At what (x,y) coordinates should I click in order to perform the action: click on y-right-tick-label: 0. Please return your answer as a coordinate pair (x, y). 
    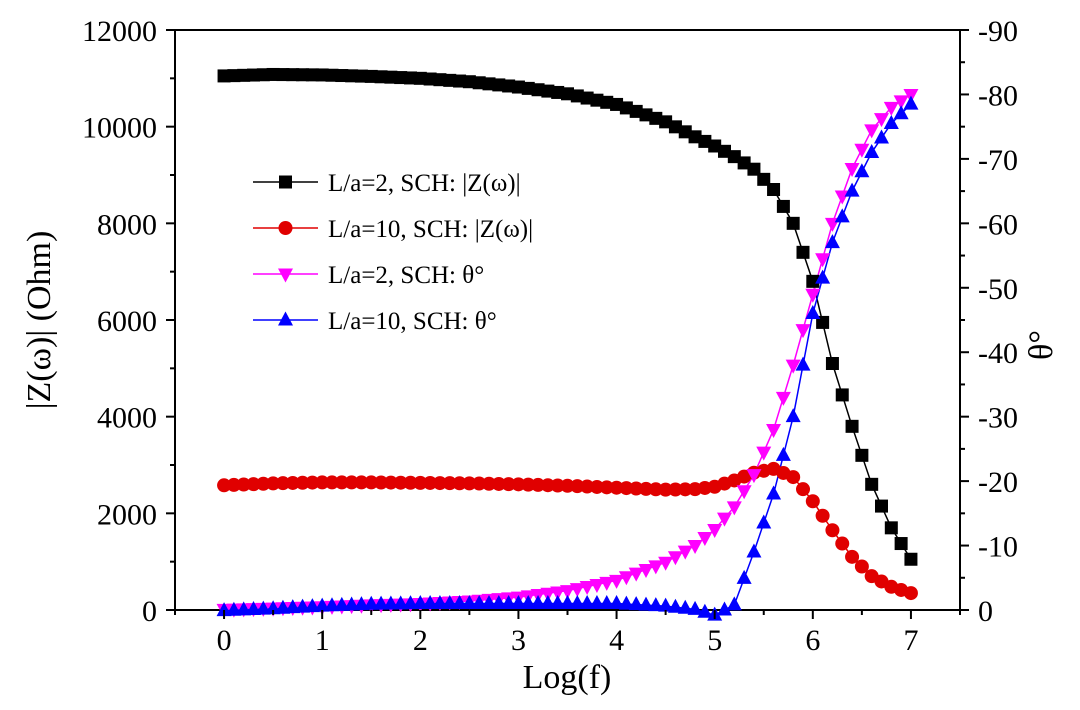
    Looking at the image, I should click on (985, 611).